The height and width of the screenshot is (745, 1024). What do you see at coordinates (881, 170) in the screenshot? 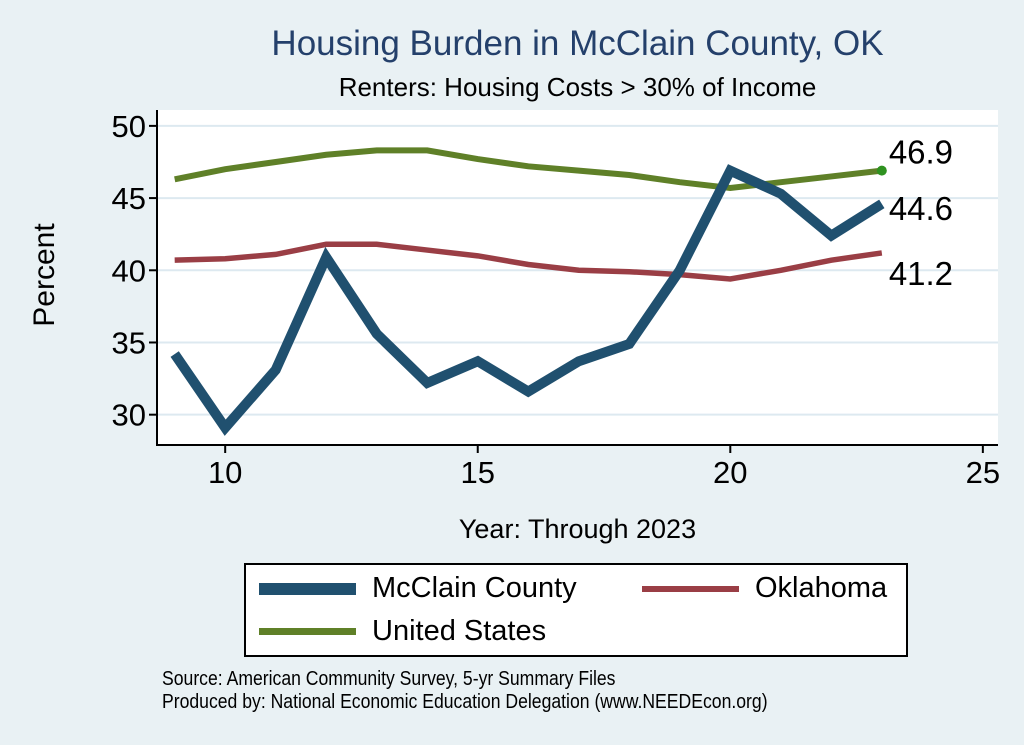
I see `end-dot-united-states` at bounding box center [881, 170].